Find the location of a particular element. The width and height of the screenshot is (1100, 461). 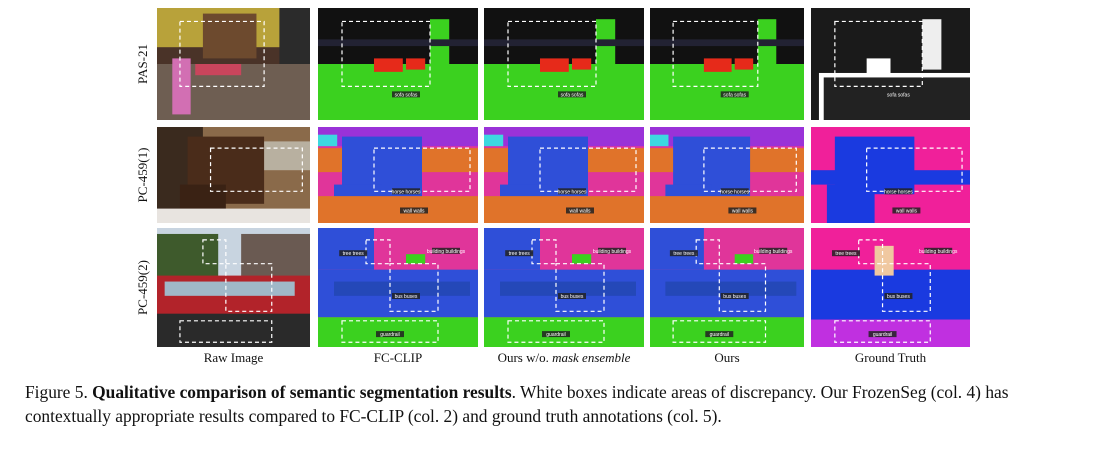

column-label-text: Raw Image is located at coordinates (234, 357).